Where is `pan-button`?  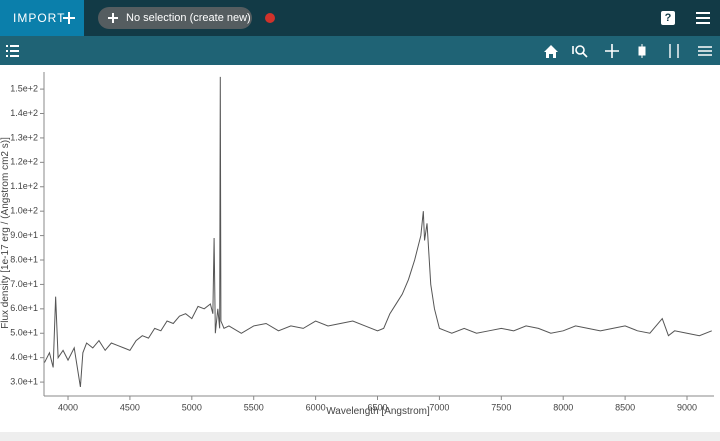 pan-button is located at coordinates (612, 51).